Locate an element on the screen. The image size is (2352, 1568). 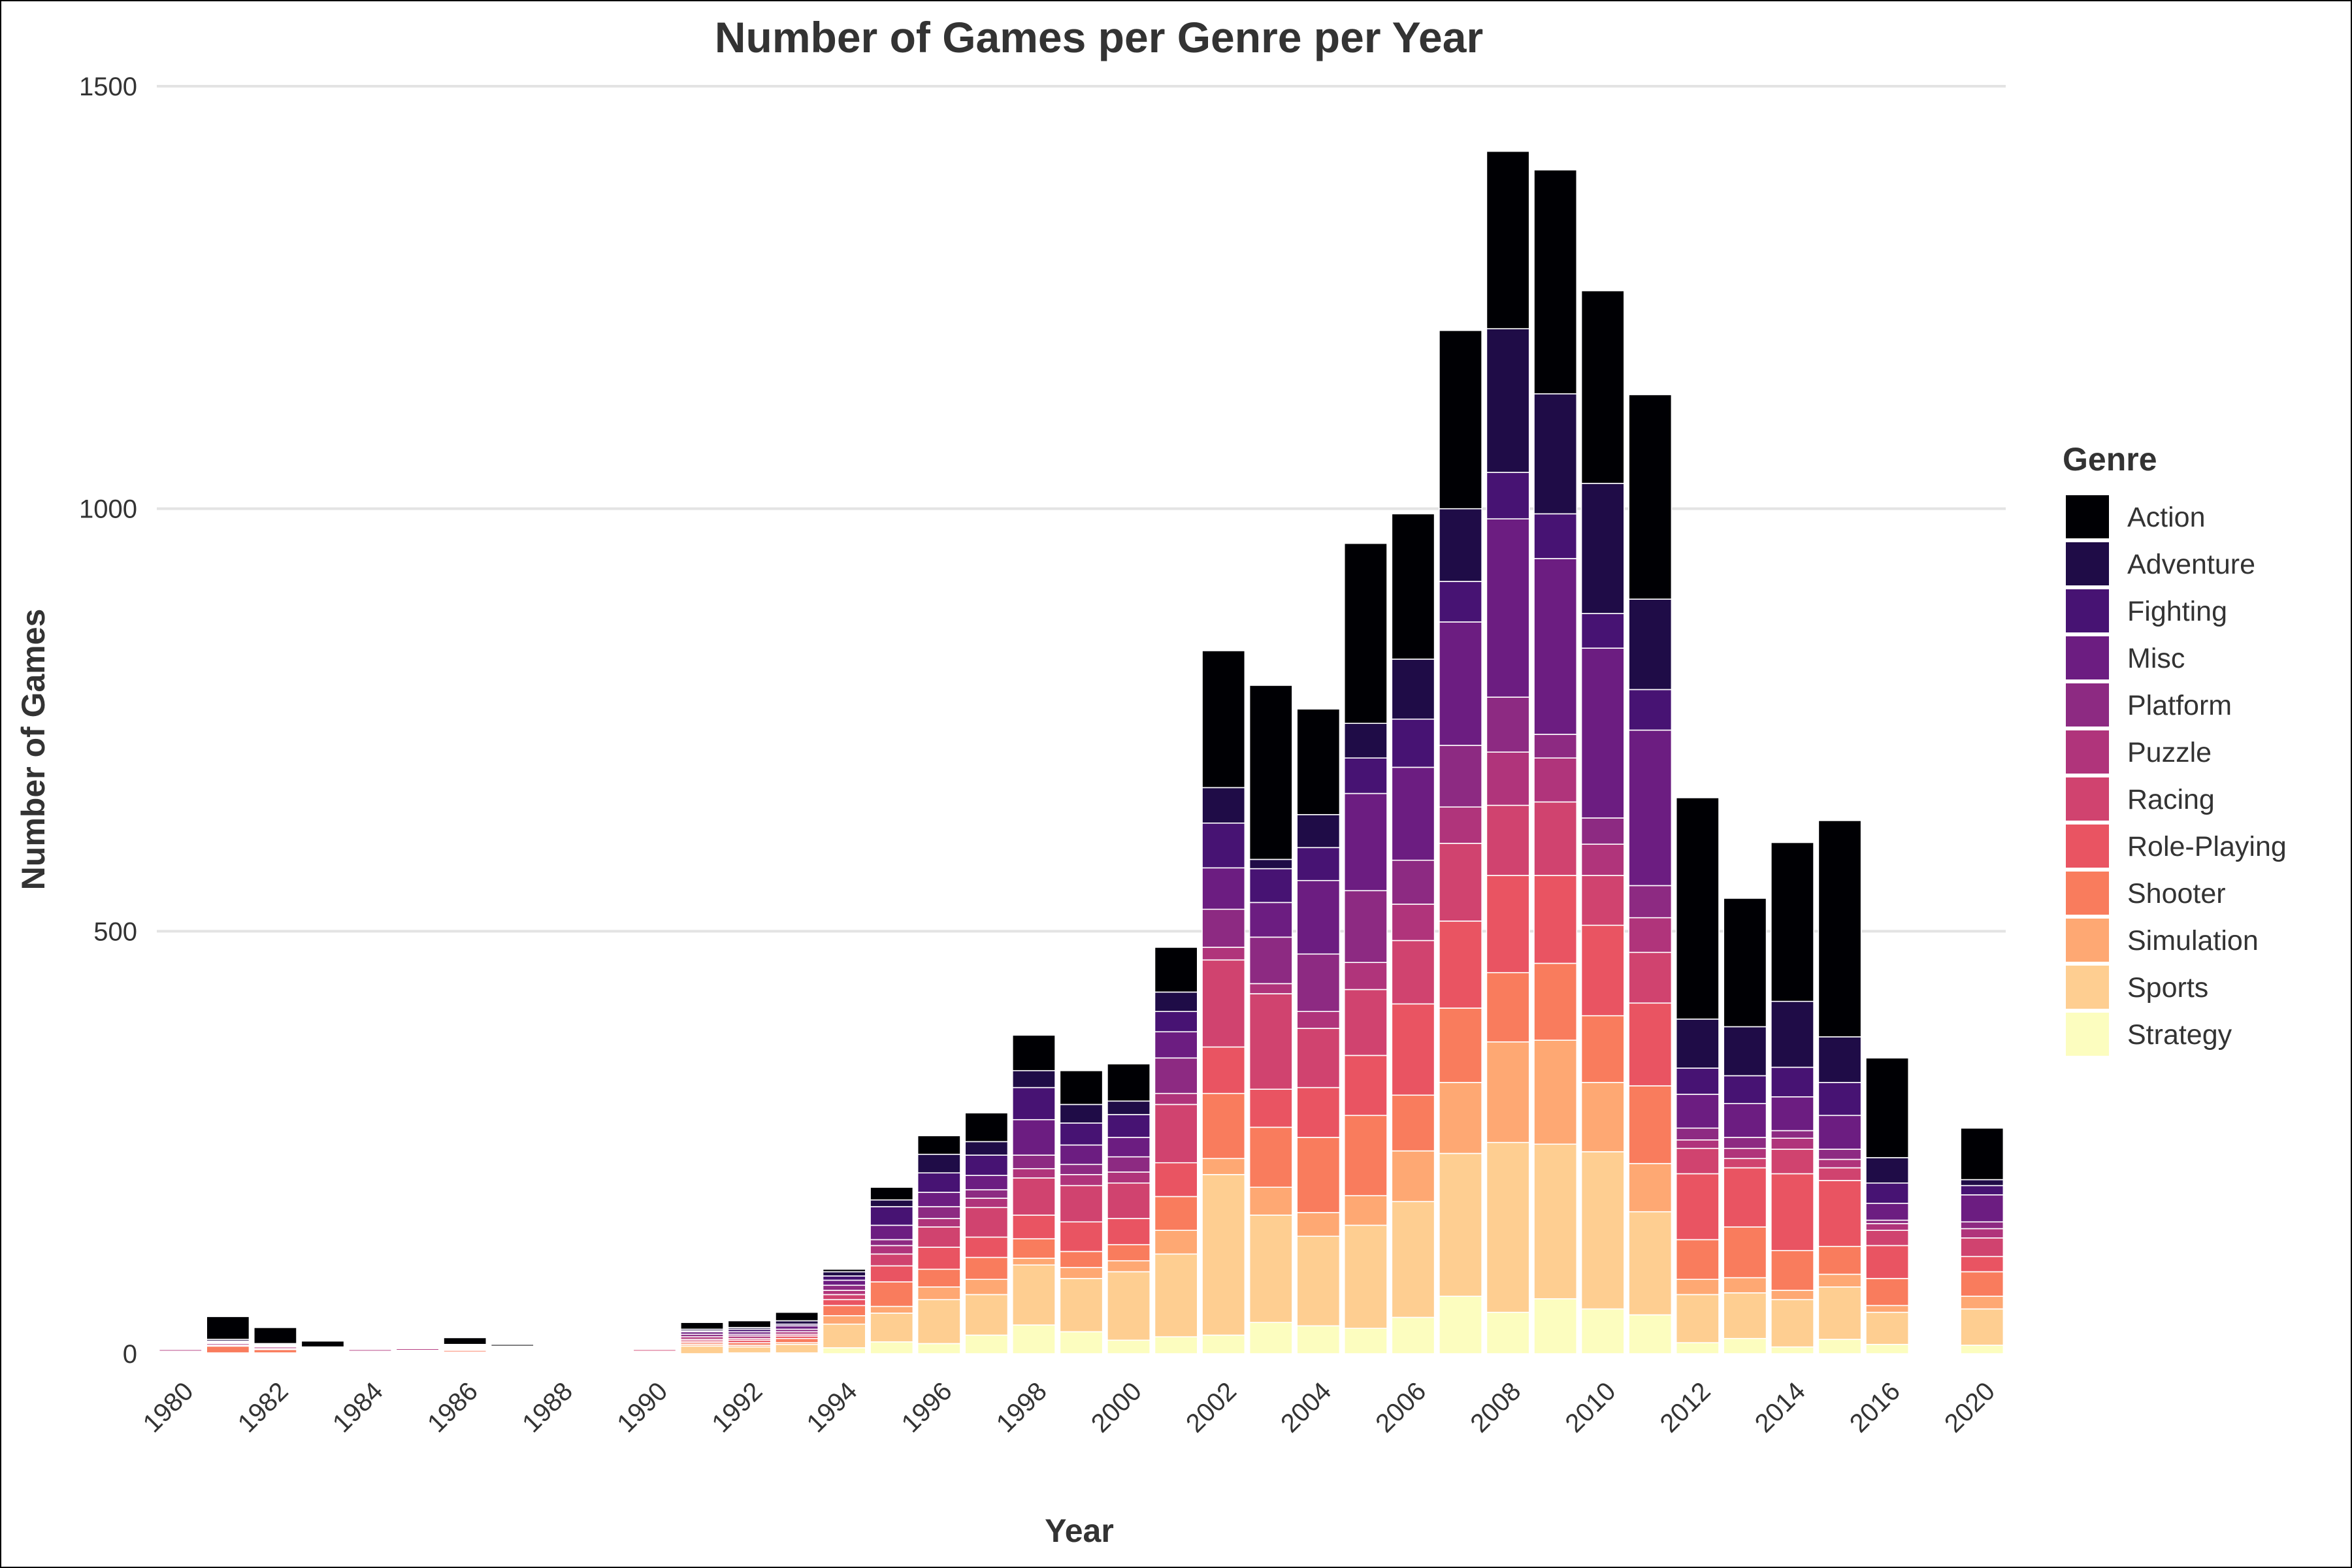
legend-item: Platform is located at coordinates (2149, 705).